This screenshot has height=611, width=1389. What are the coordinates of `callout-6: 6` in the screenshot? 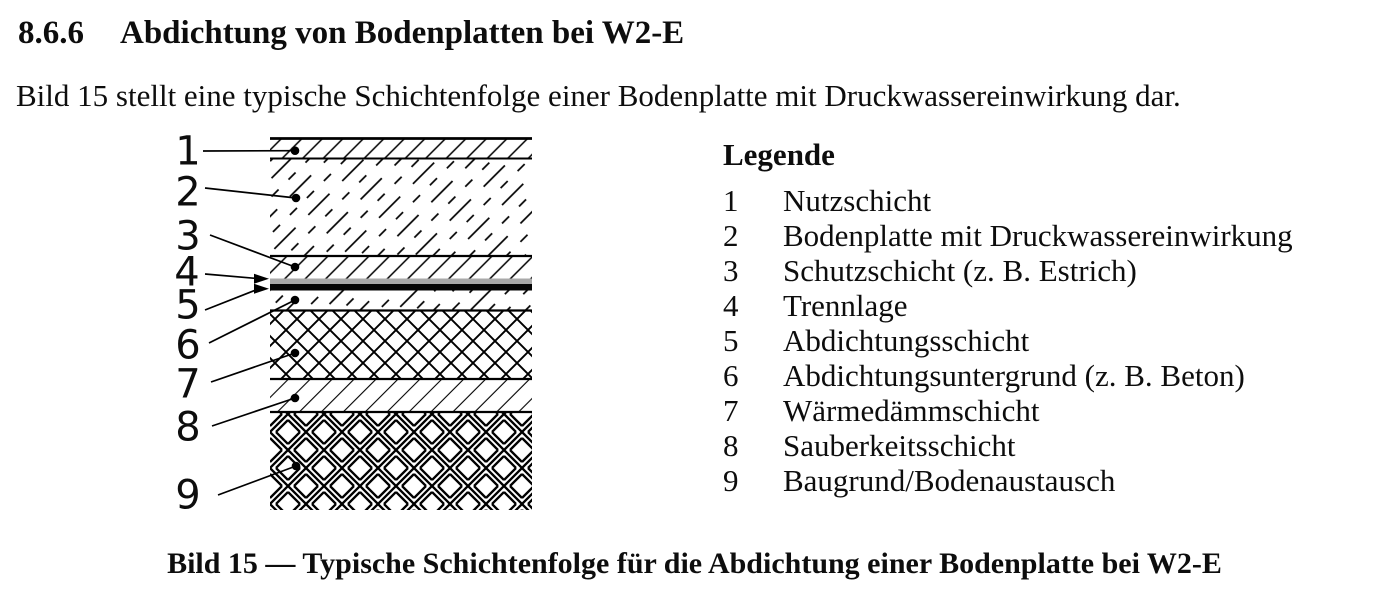 It's located at (187, 346).